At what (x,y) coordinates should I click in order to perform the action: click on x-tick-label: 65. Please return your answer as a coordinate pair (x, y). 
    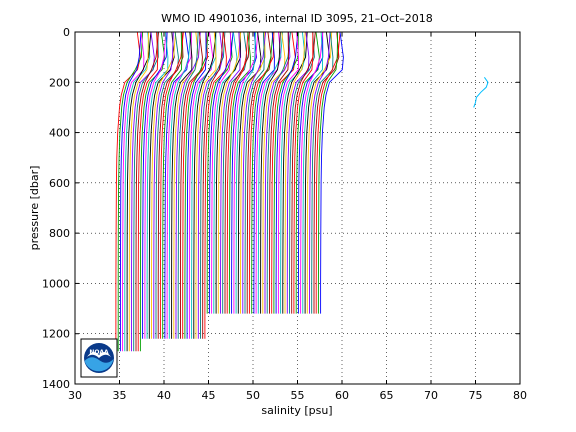
    Looking at the image, I should click on (387, 395).